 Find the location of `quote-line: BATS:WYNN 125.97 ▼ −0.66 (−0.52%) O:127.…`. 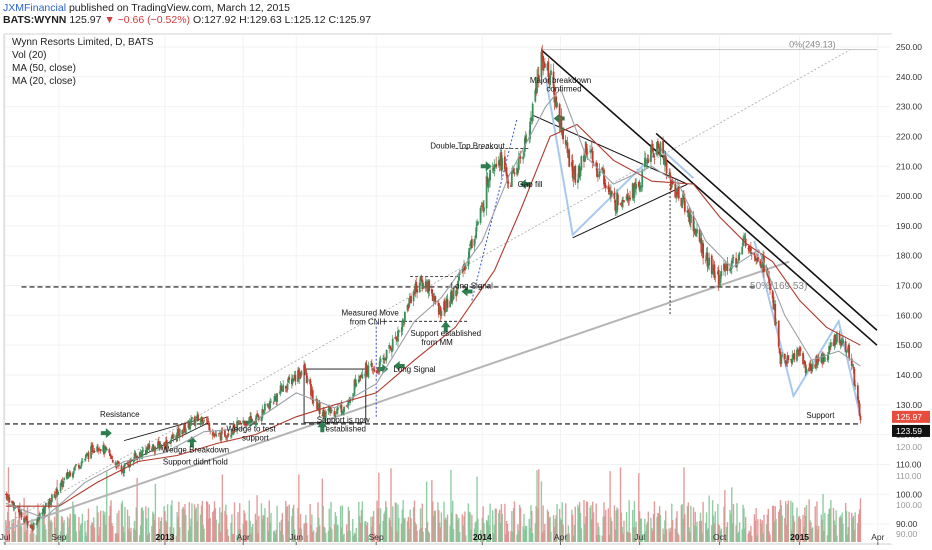

quote-line: BATS:WYNN 125.97 ▼ −0.66 (−0.52%) O:127.… is located at coordinates (187, 20).